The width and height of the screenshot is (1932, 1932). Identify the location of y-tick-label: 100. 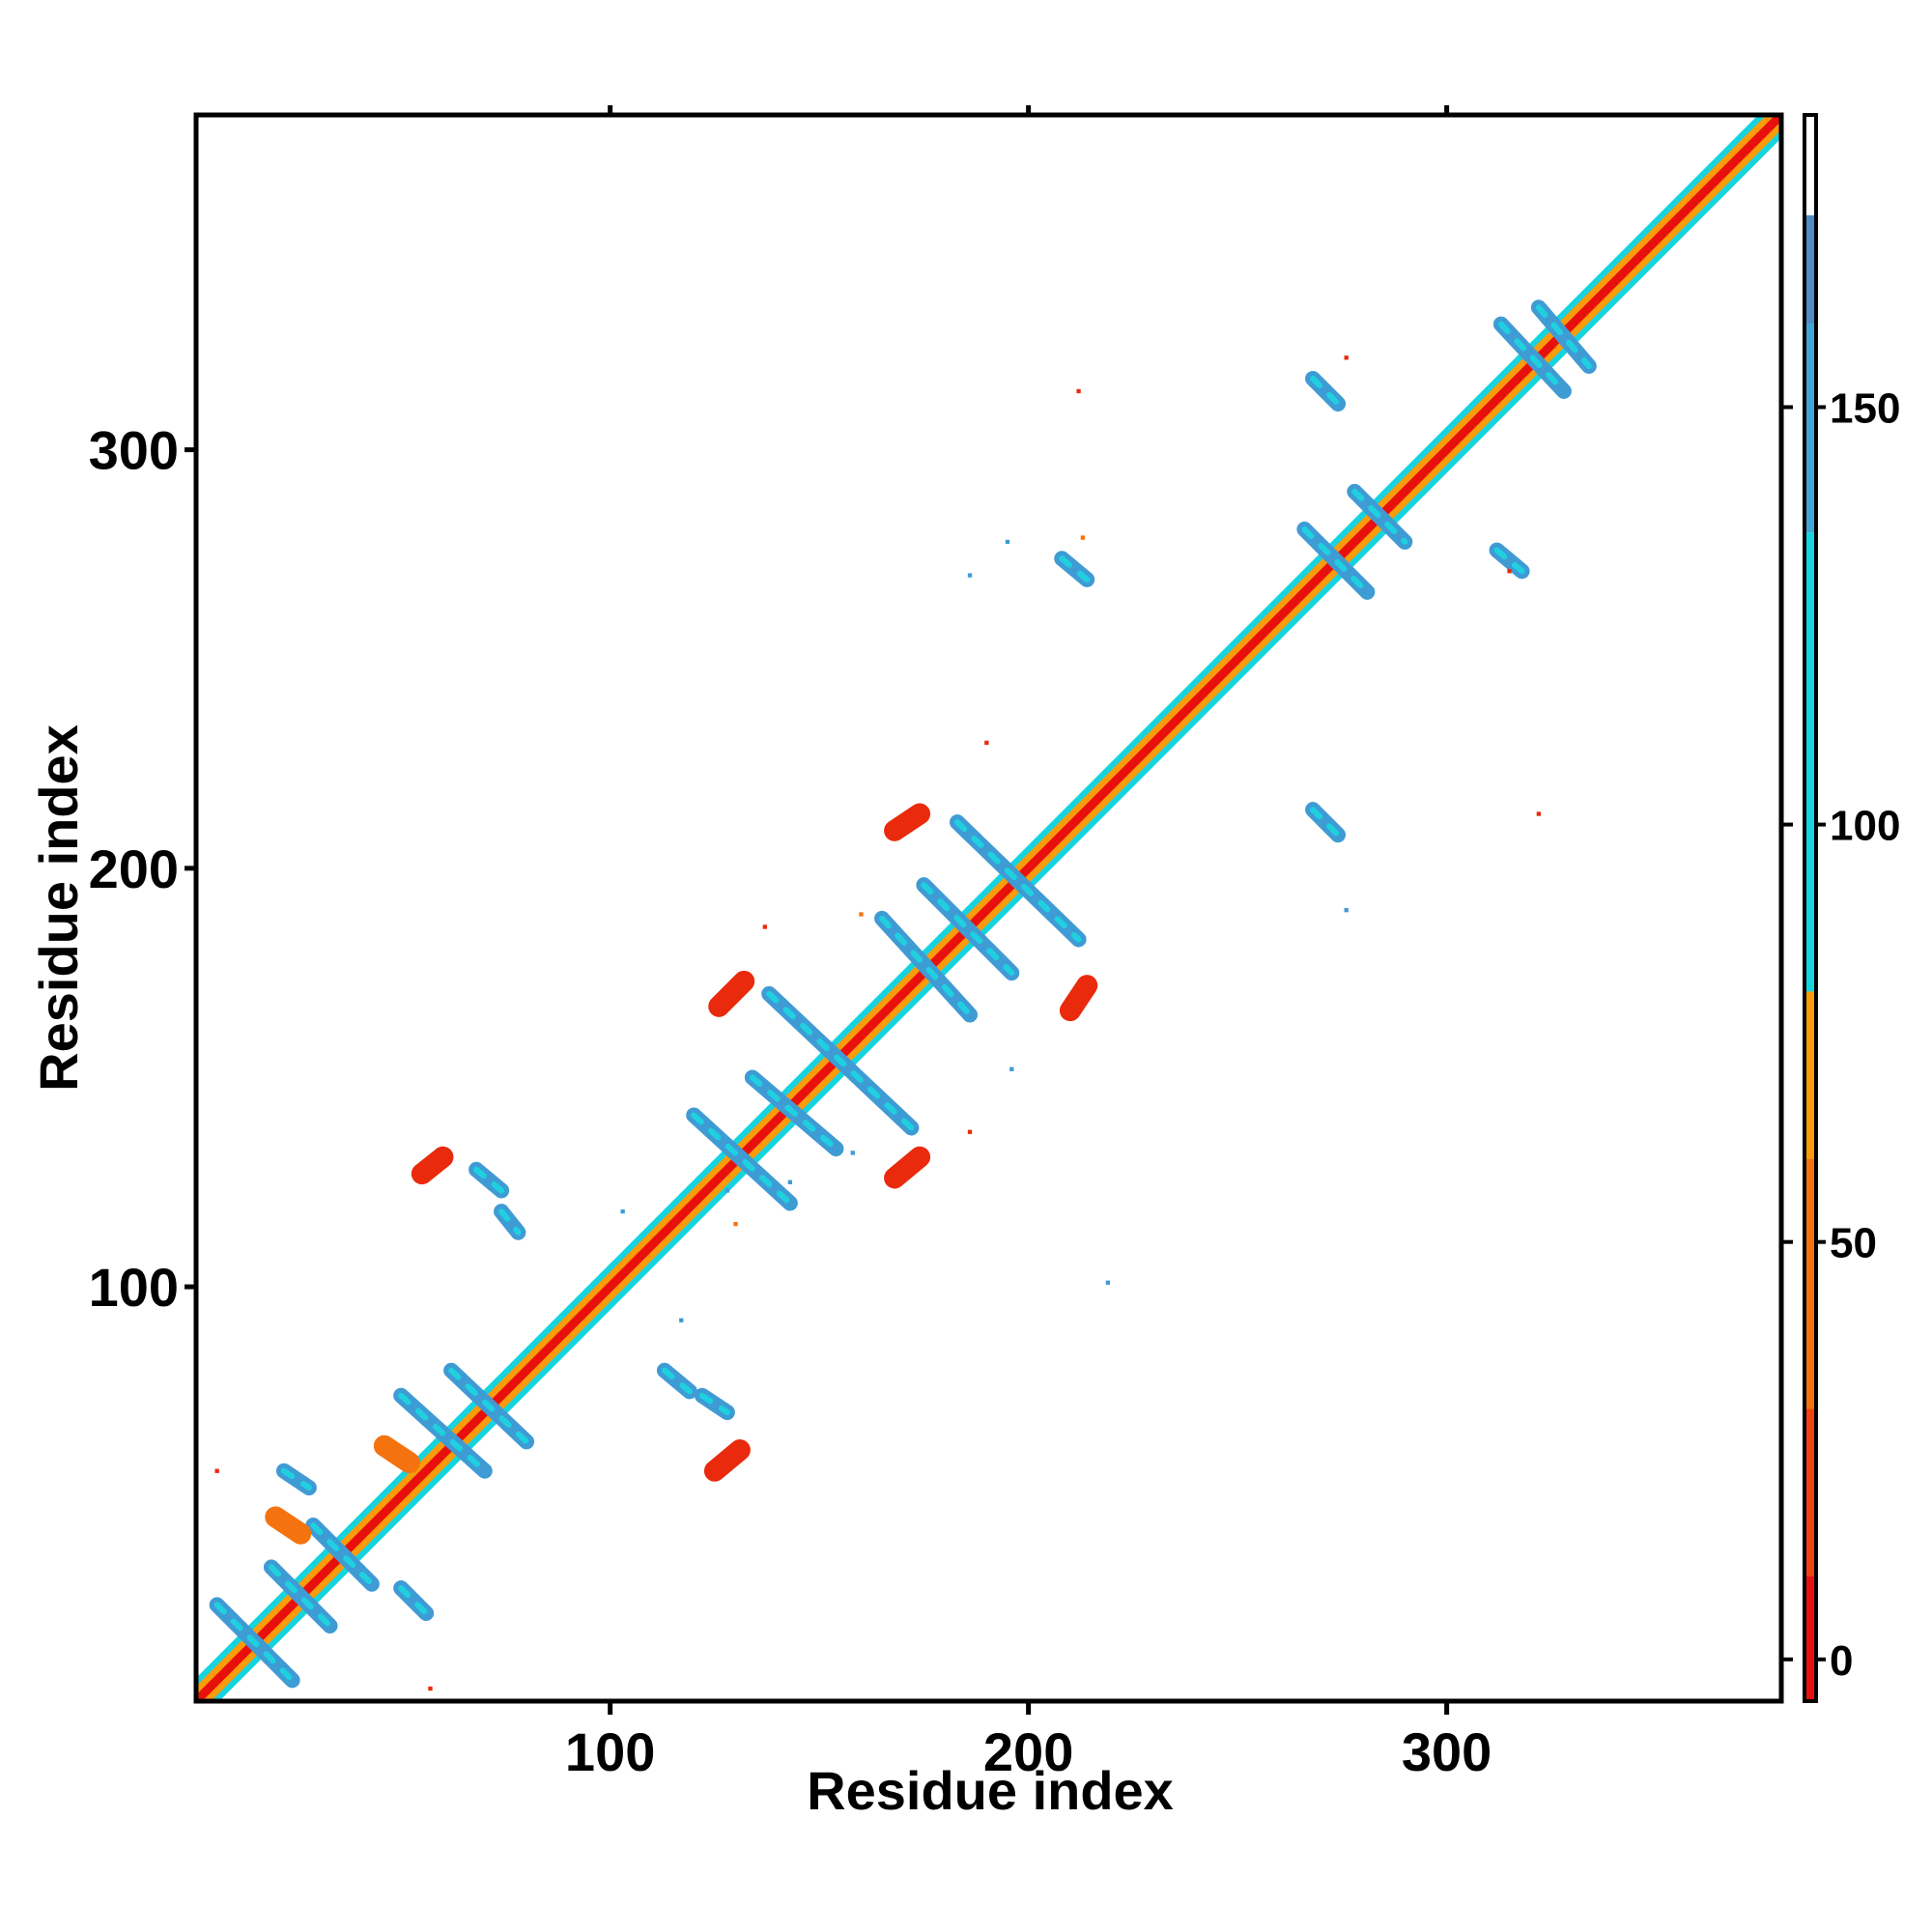
(134, 1287).